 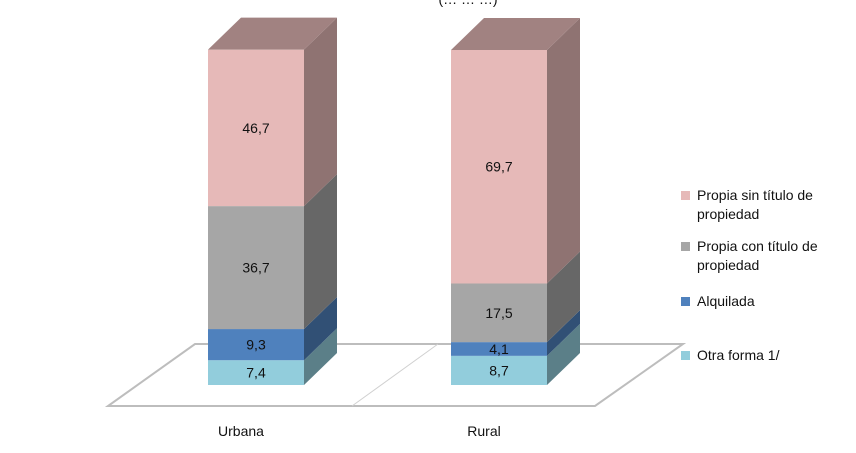 I want to click on bar-urbana: 7,4 9,3 36,7 46,7, so click(x=272, y=201).